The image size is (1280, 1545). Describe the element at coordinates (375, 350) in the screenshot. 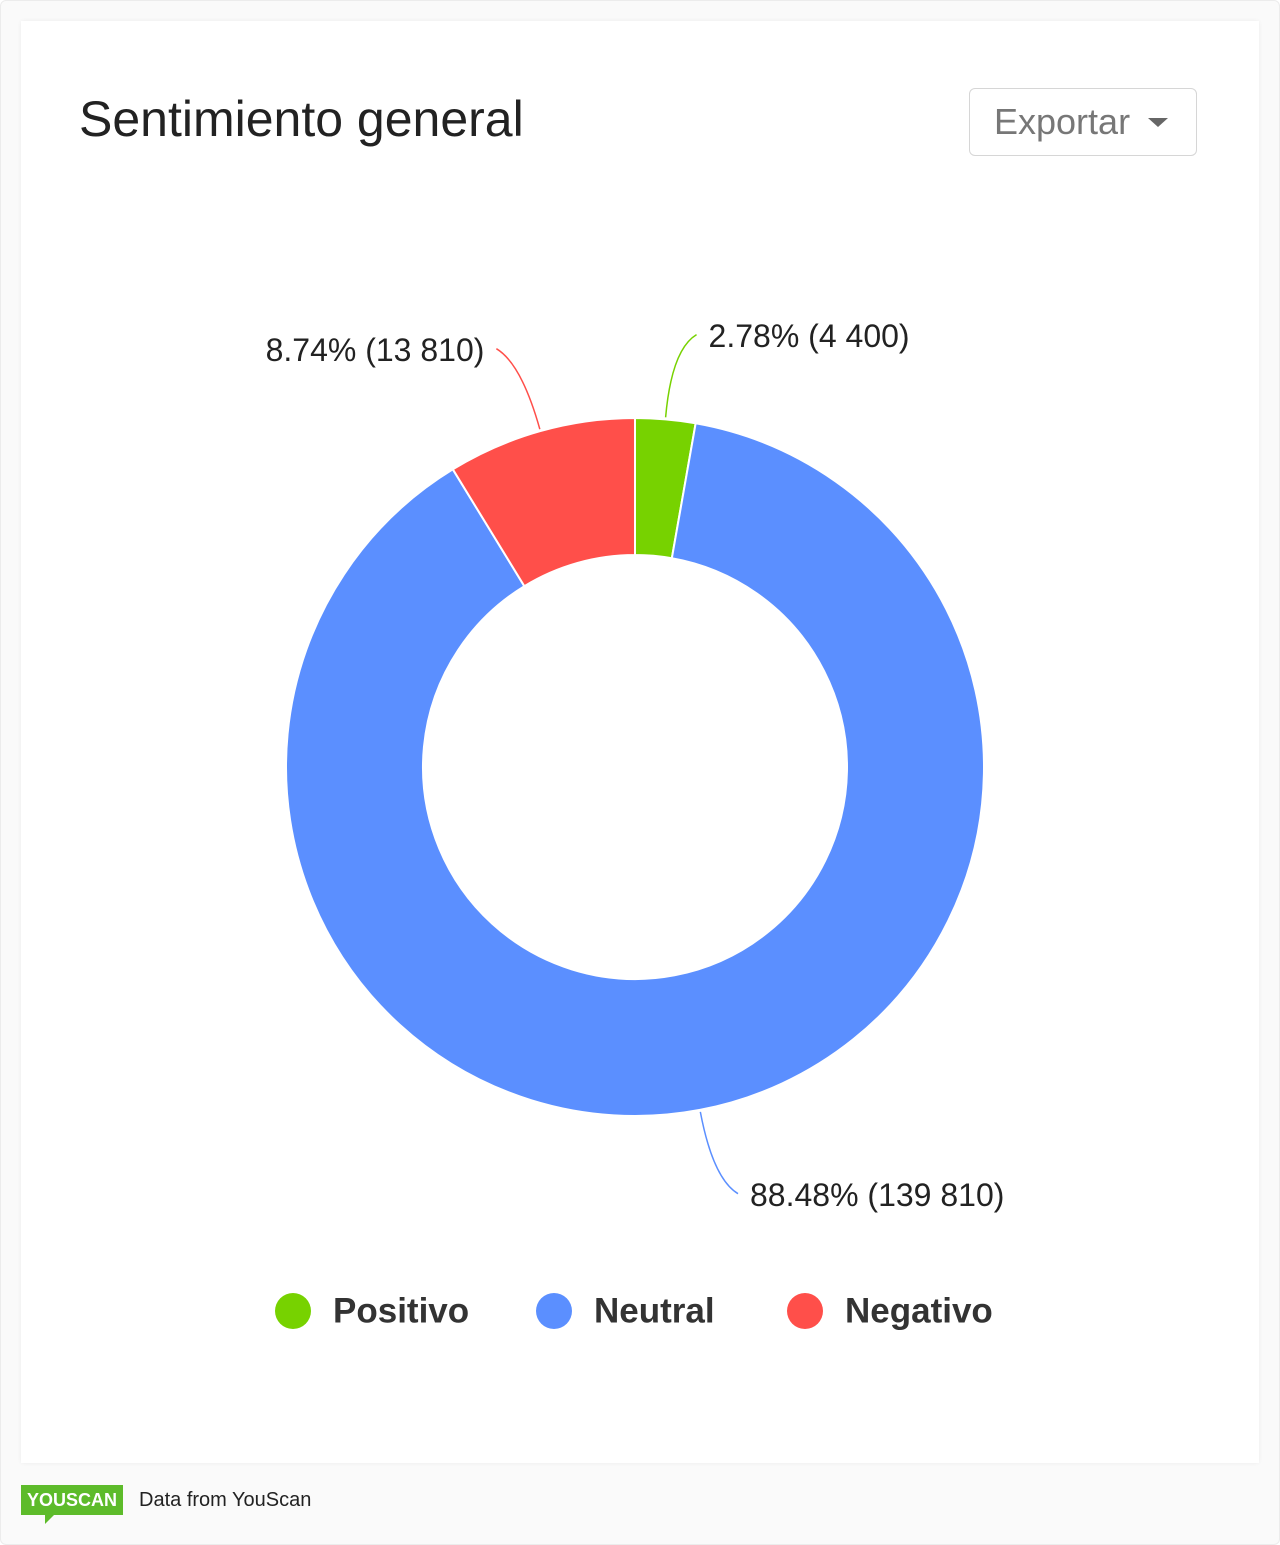

I see `data-label: 8.74% (13 810)` at that location.